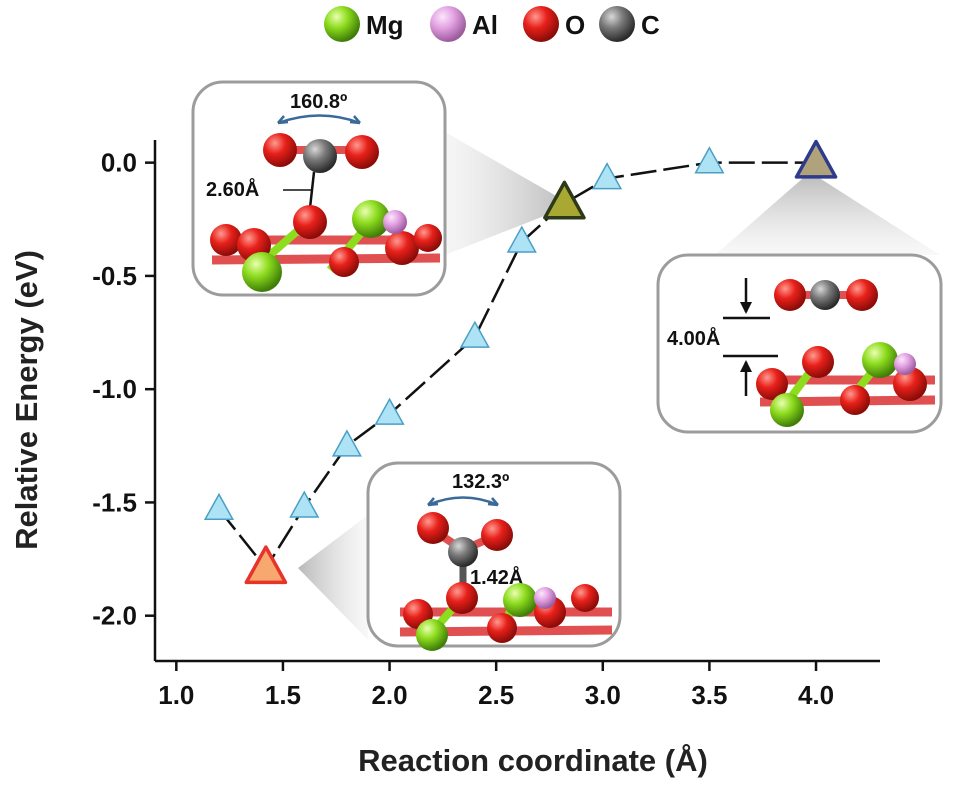  What do you see at coordinates (342, 24) in the screenshot?
I see `legend-swatch-mg` at bounding box center [342, 24].